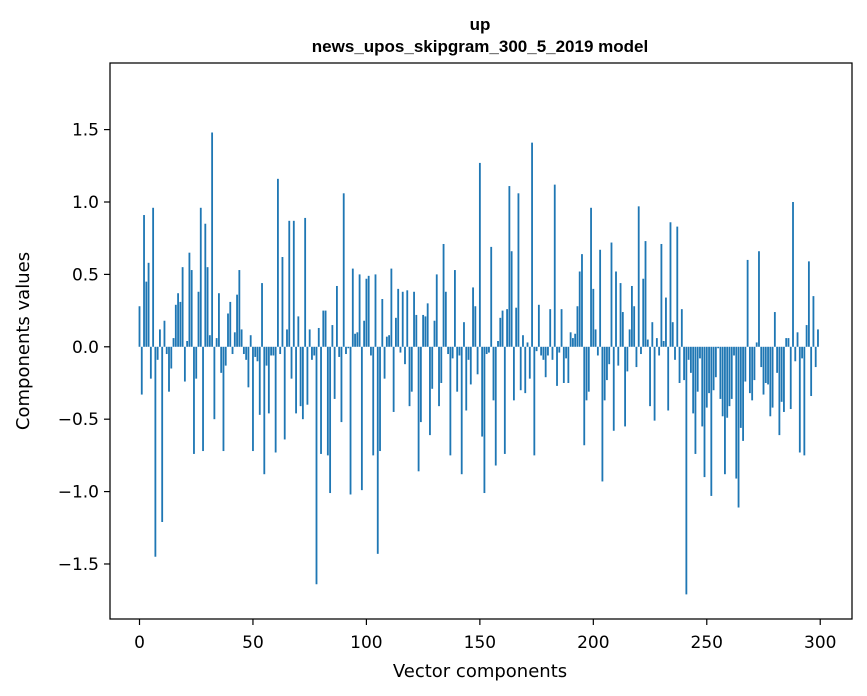 The image size is (867, 696). I want to click on y-axis-ticks: −1.5 −1.0 −0.5 0.0 0.5 1.0 1.5, so click(84, 348).